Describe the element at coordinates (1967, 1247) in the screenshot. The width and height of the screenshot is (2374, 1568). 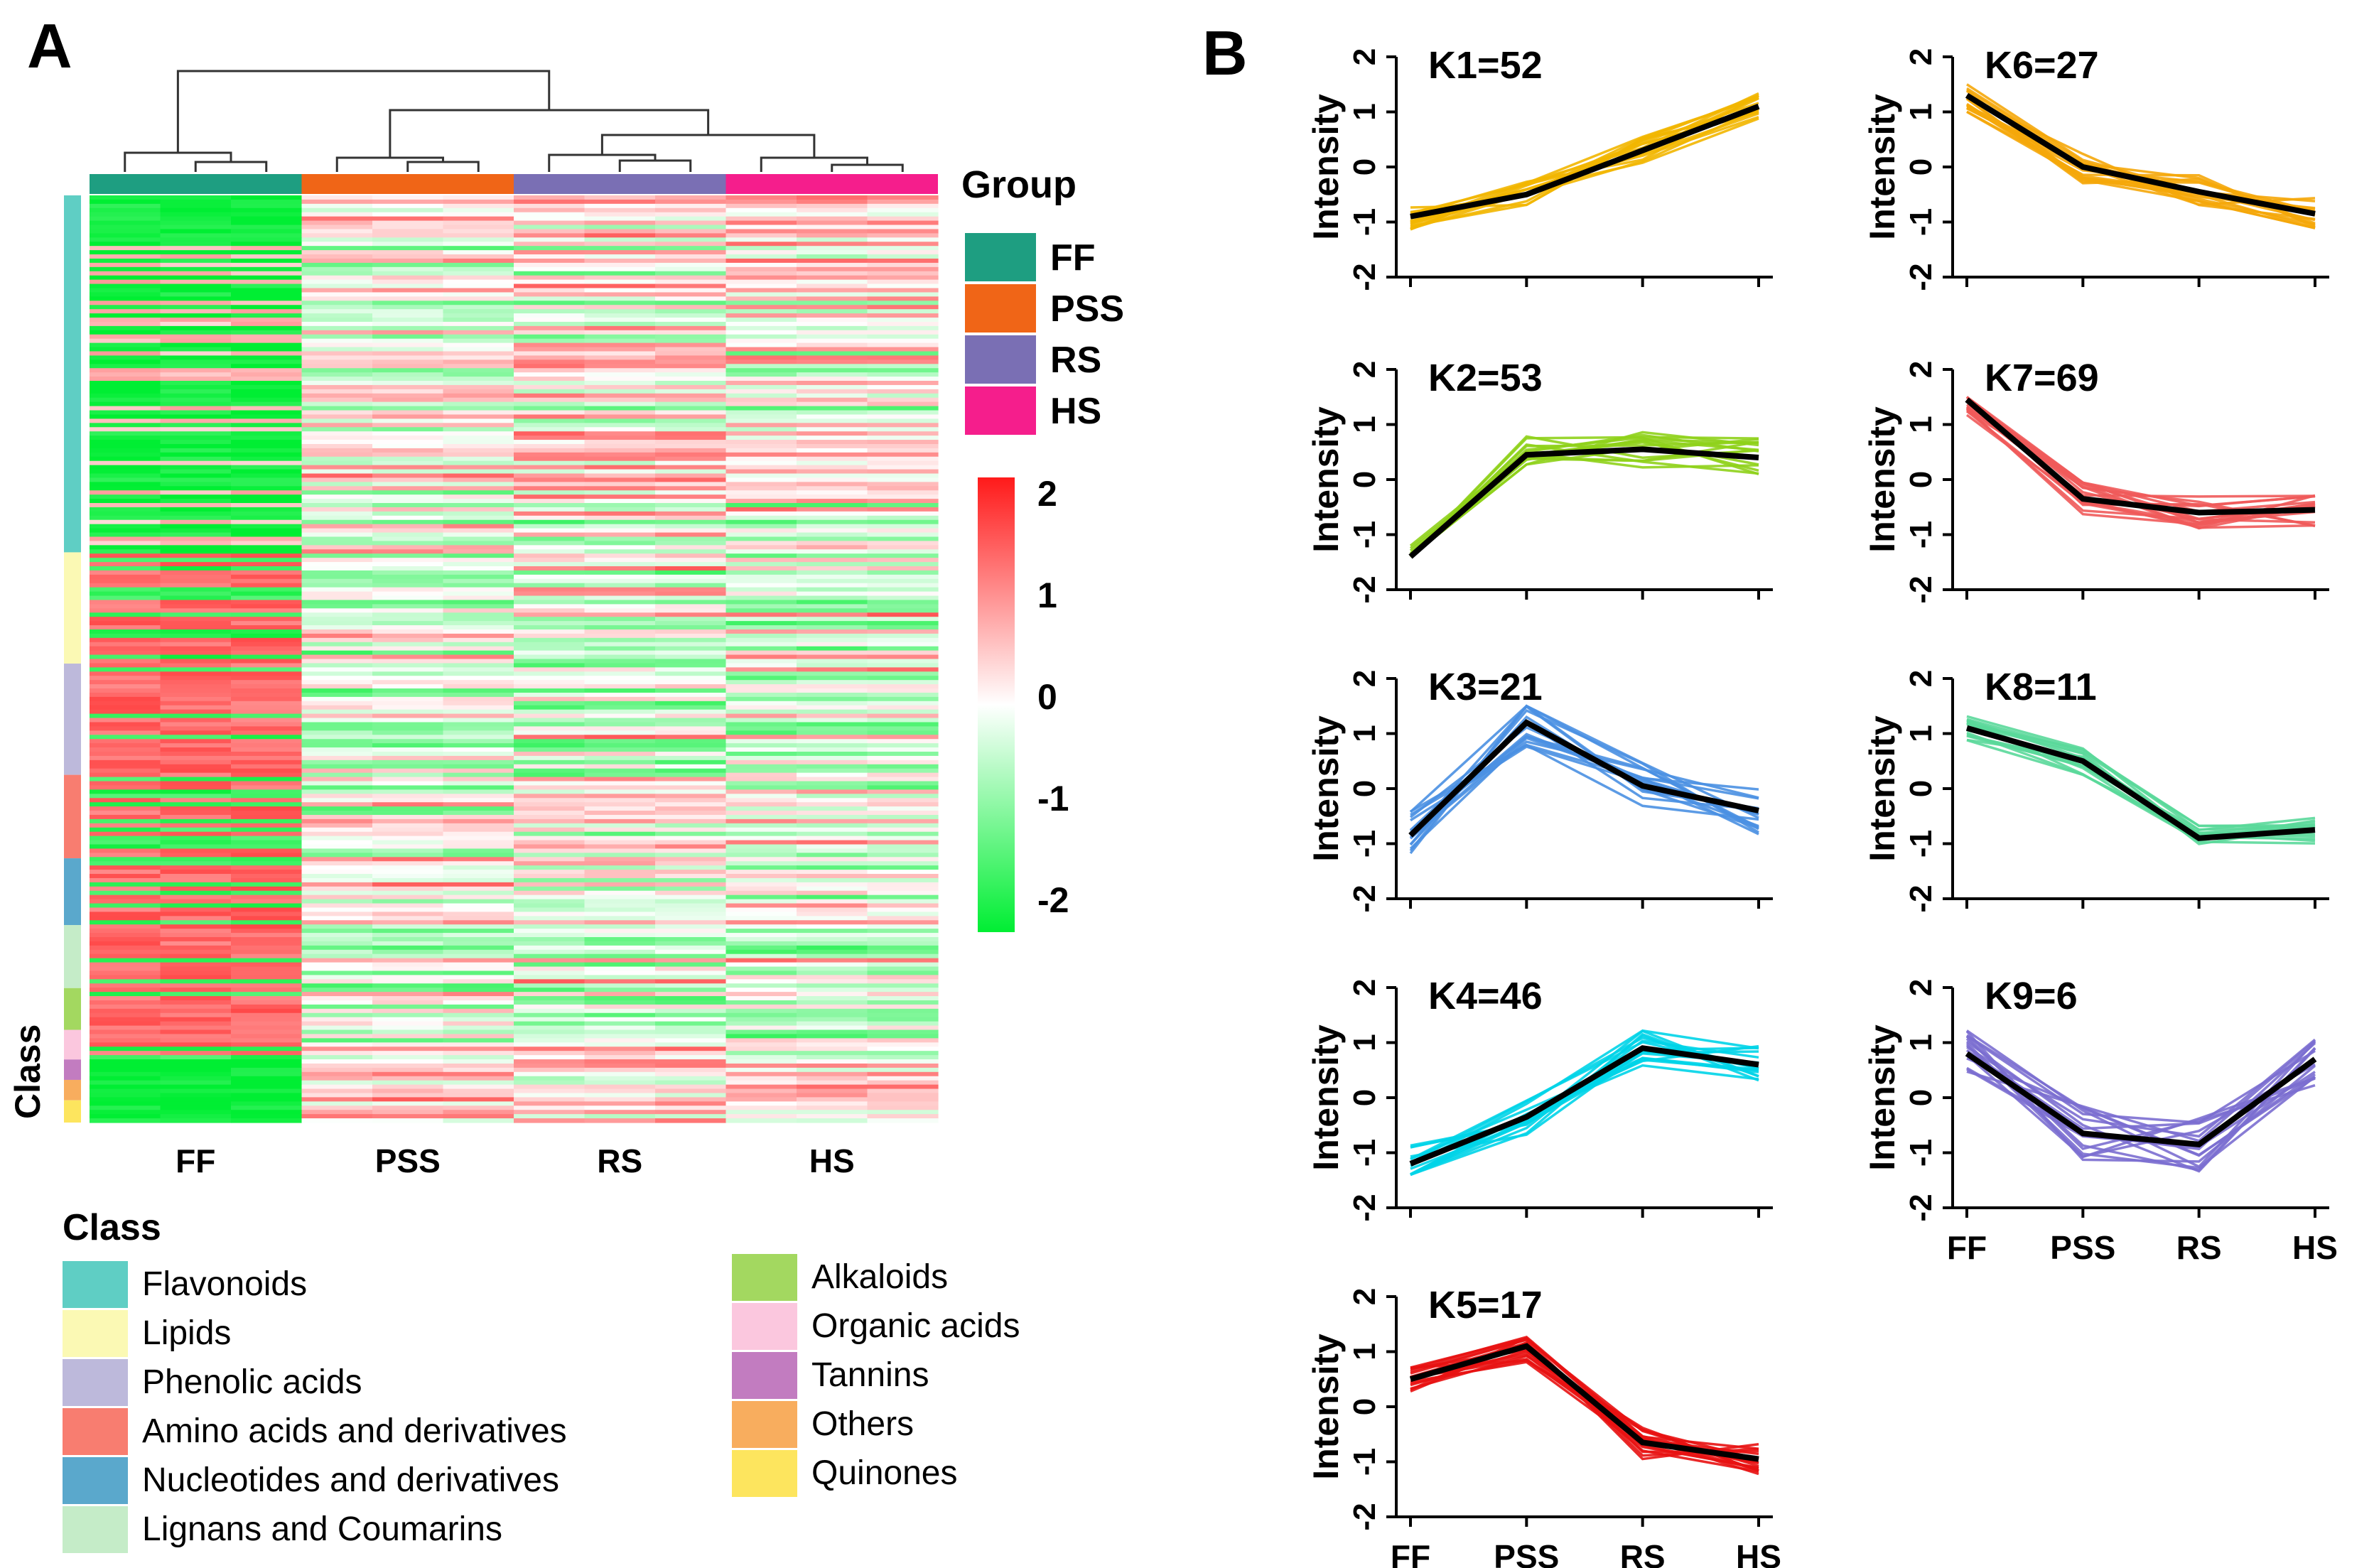
I see `x-tick-label: FF` at that location.